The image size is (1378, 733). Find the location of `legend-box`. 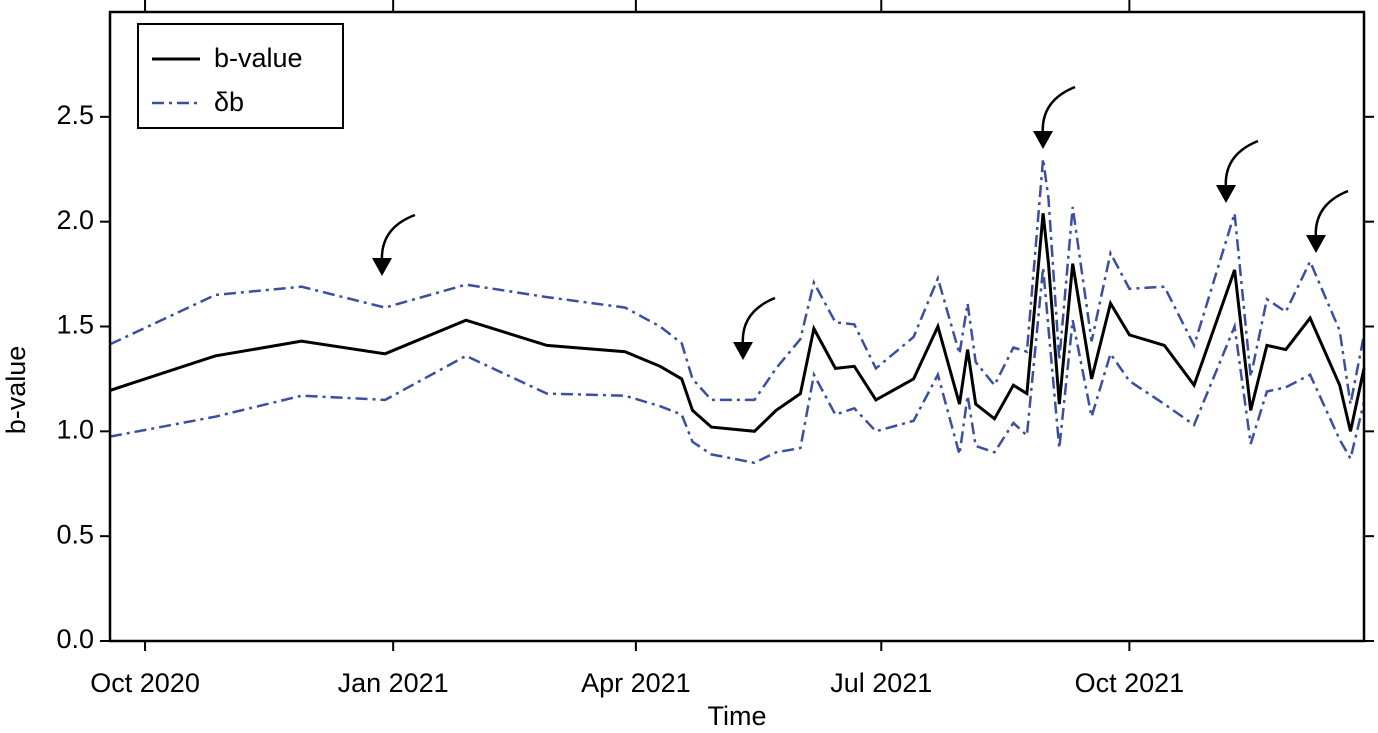

legend-box is located at coordinates (240, 76).